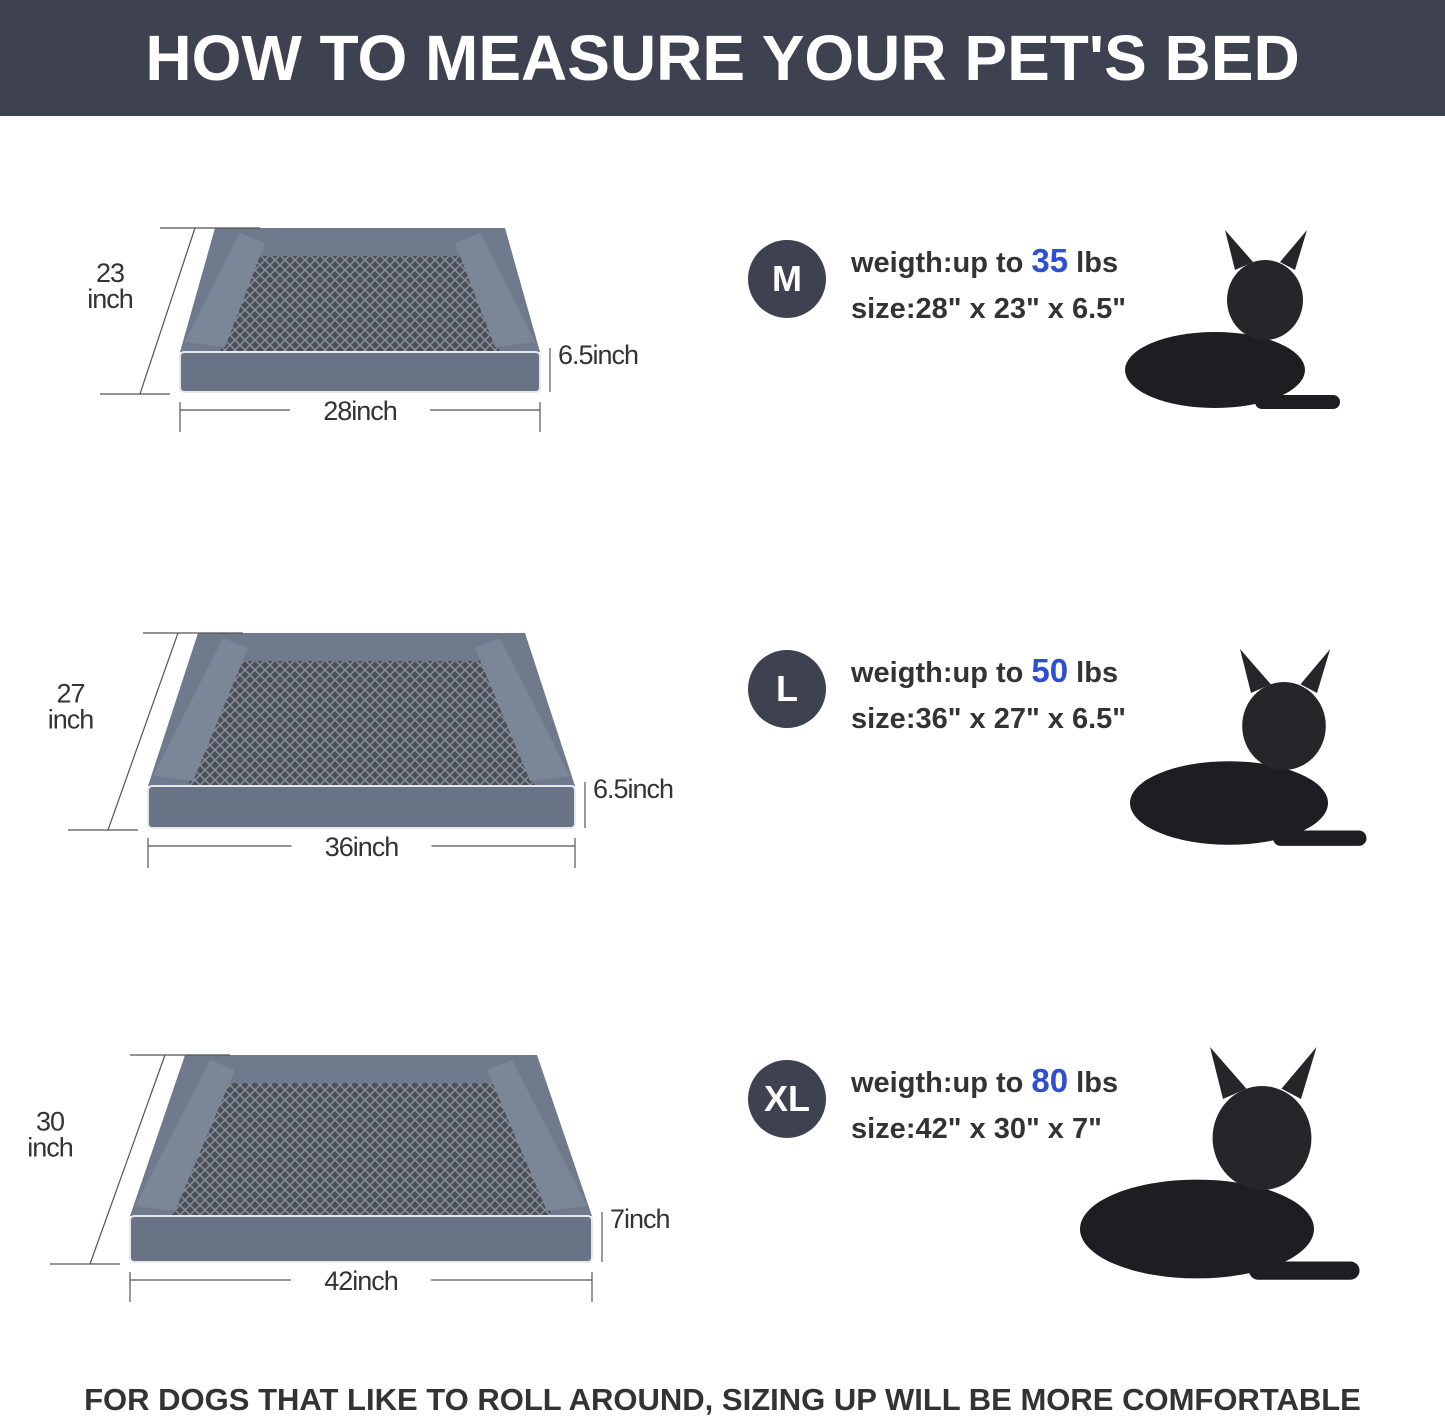 The image size is (1445, 1422). Describe the element at coordinates (787, 1099) in the screenshot. I see `size-badge: XL` at that location.